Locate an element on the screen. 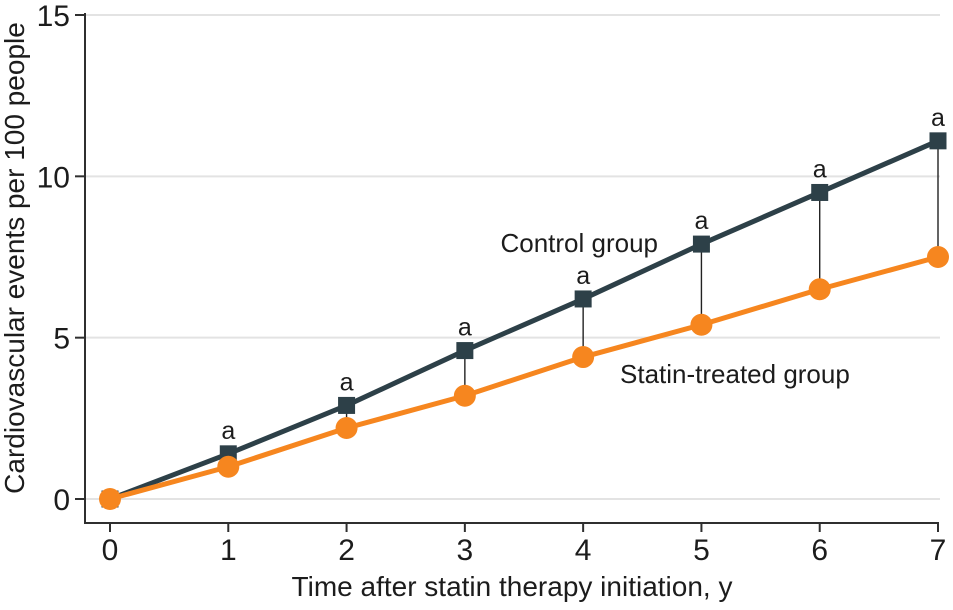 The width and height of the screenshot is (953, 610). control-group-label: Control group is located at coordinates (579, 243).